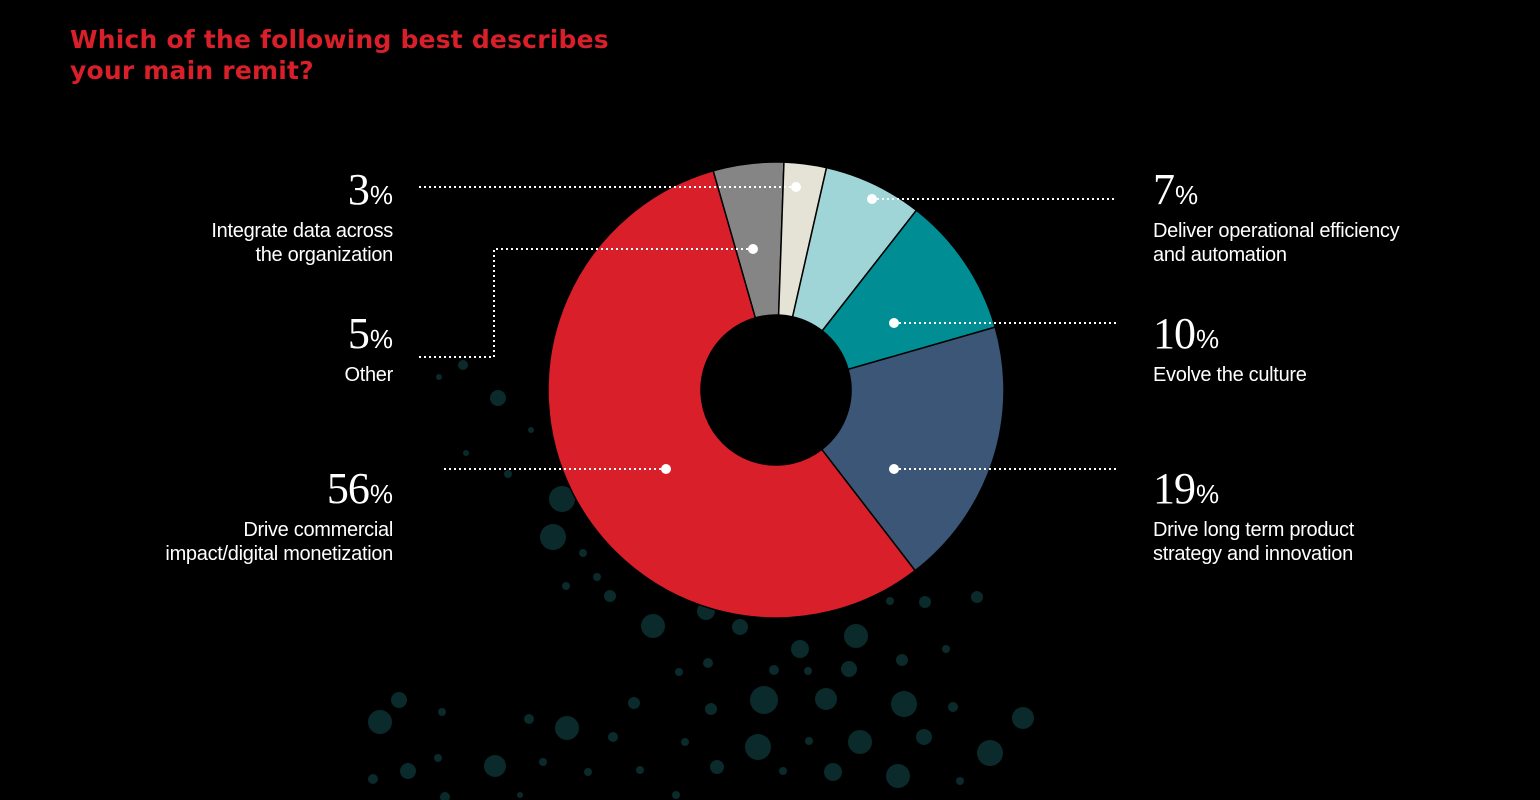 The height and width of the screenshot is (800, 1540). What do you see at coordinates (370, 333) in the screenshot?
I see `value-label-other: 5%` at bounding box center [370, 333].